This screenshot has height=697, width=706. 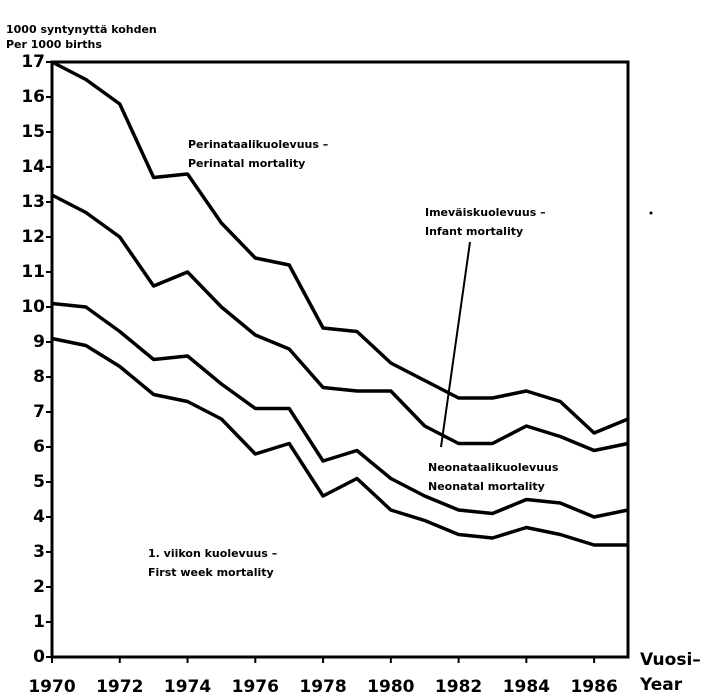 What do you see at coordinates (119, 687) in the screenshot?
I see `x-tick-label: 1972` at bounding box center [119, 687].